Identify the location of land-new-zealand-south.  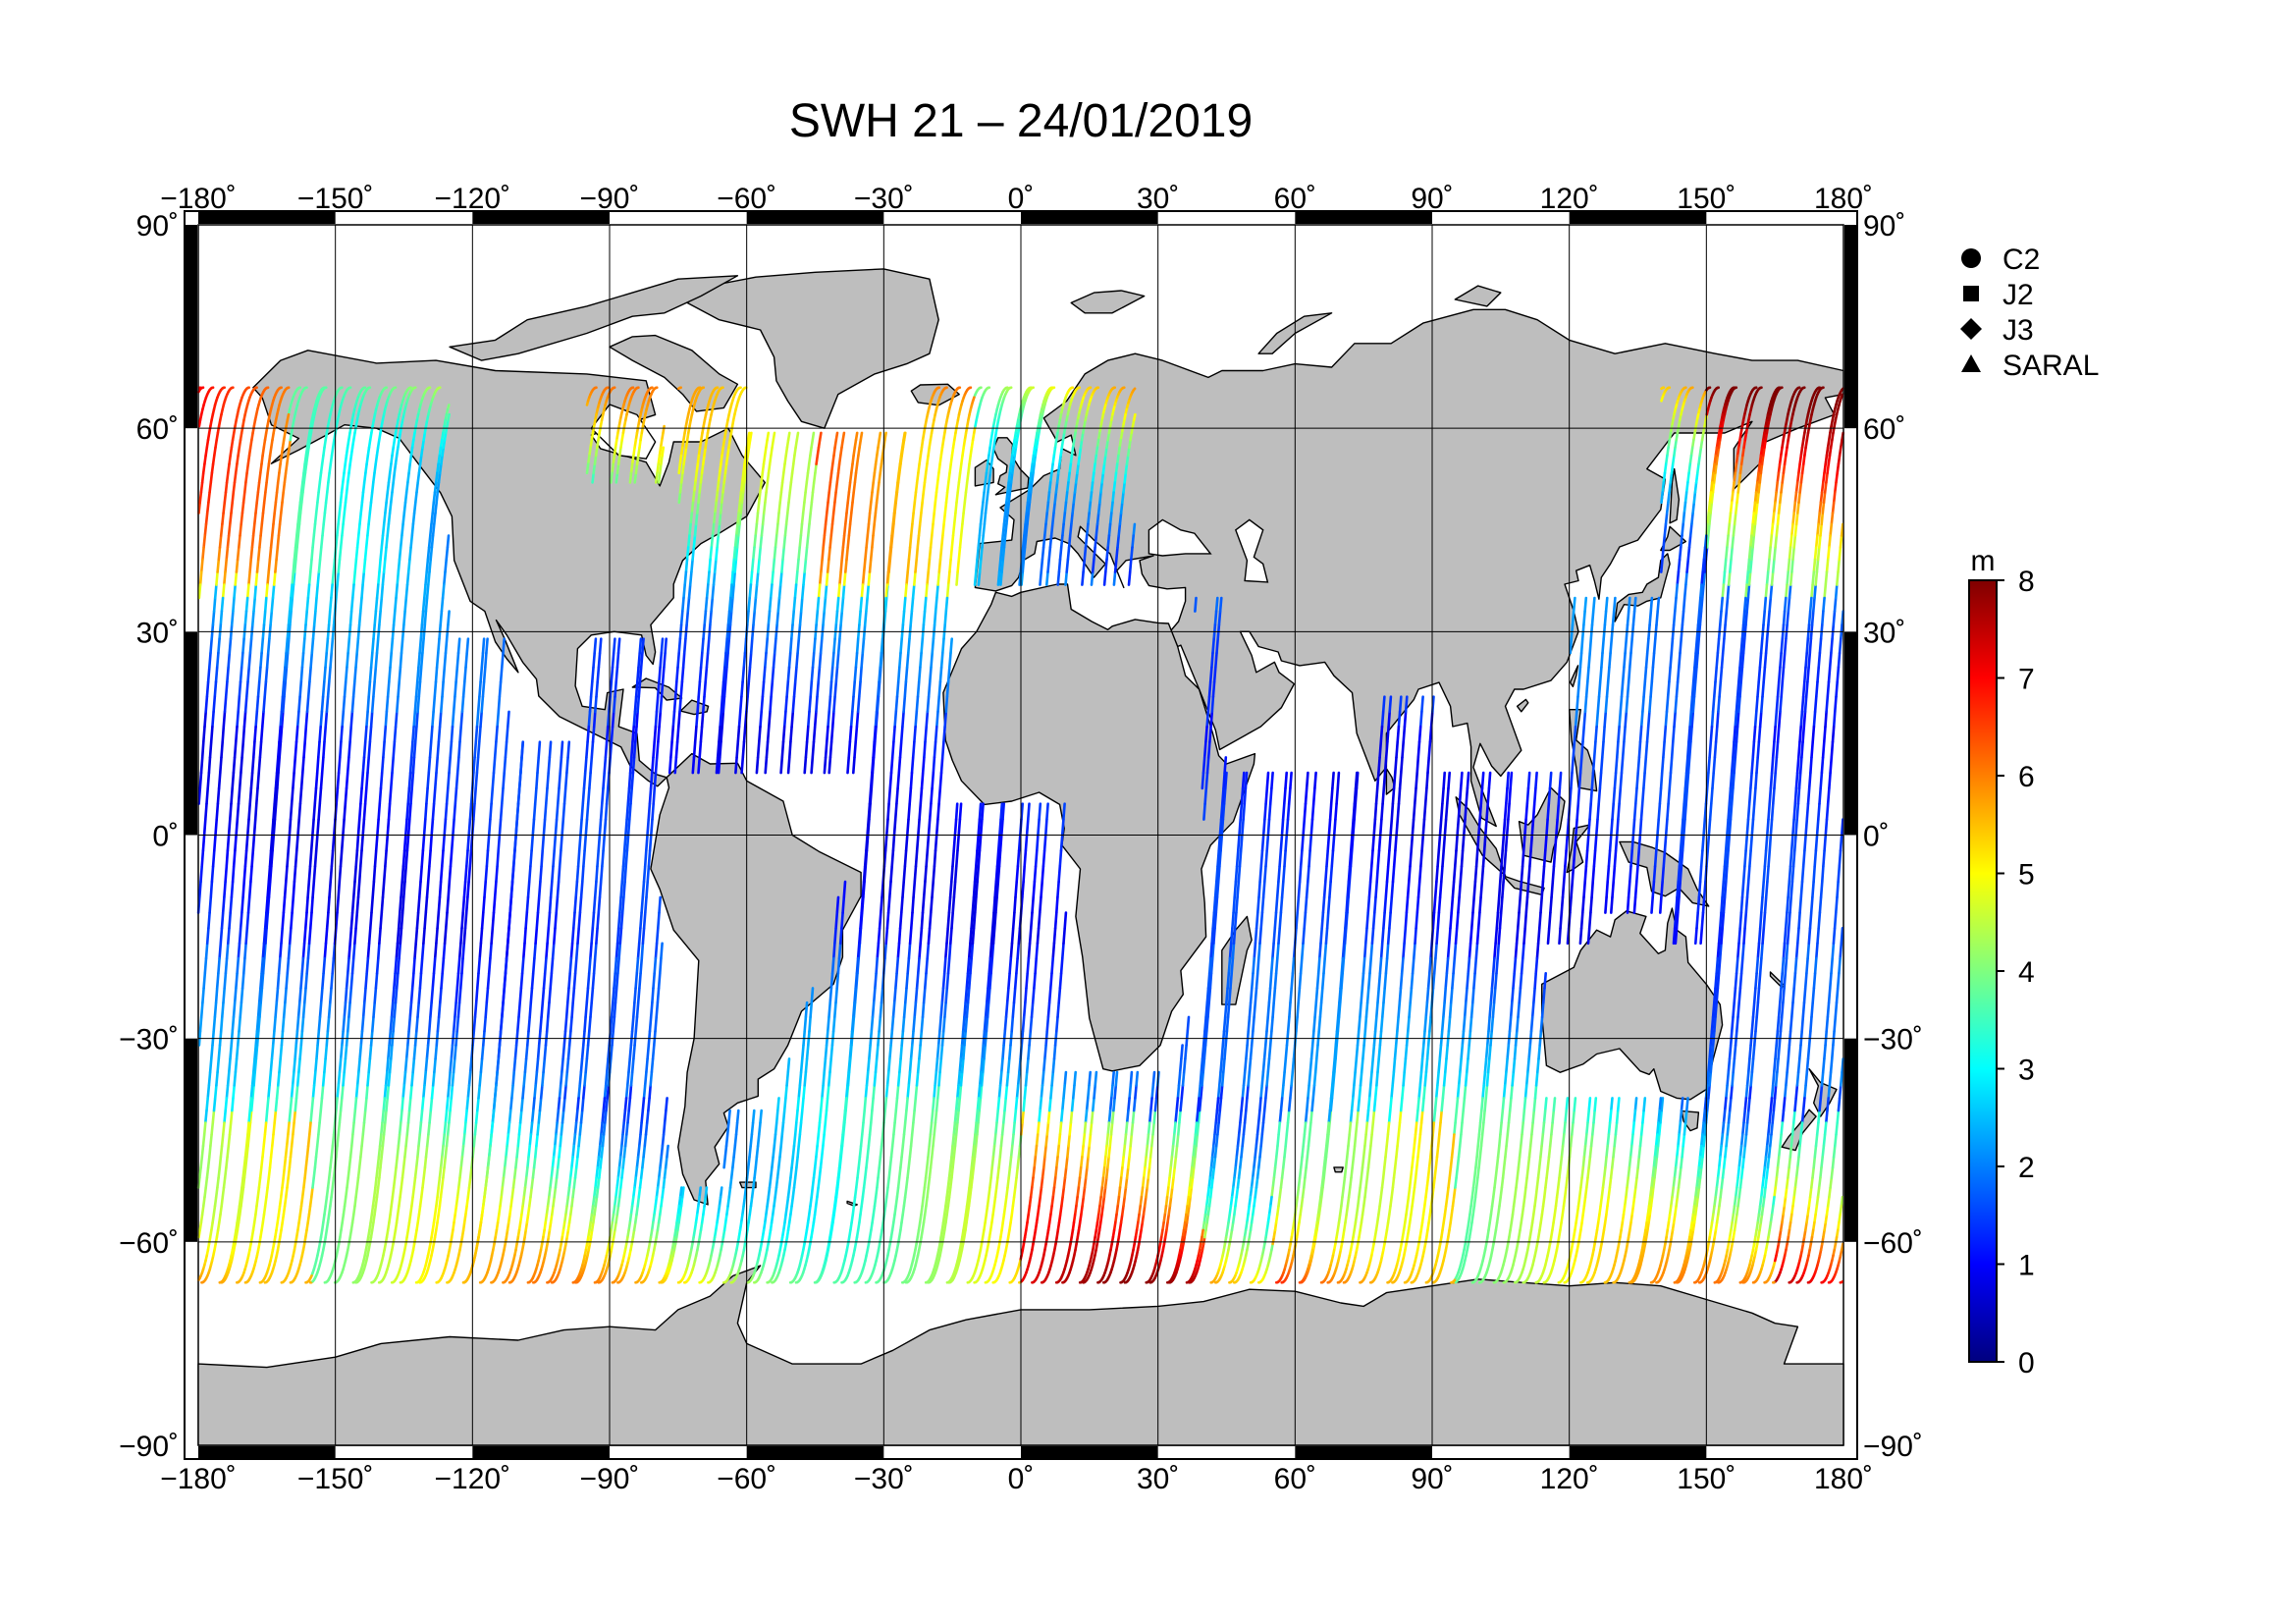
(1799, 1130).